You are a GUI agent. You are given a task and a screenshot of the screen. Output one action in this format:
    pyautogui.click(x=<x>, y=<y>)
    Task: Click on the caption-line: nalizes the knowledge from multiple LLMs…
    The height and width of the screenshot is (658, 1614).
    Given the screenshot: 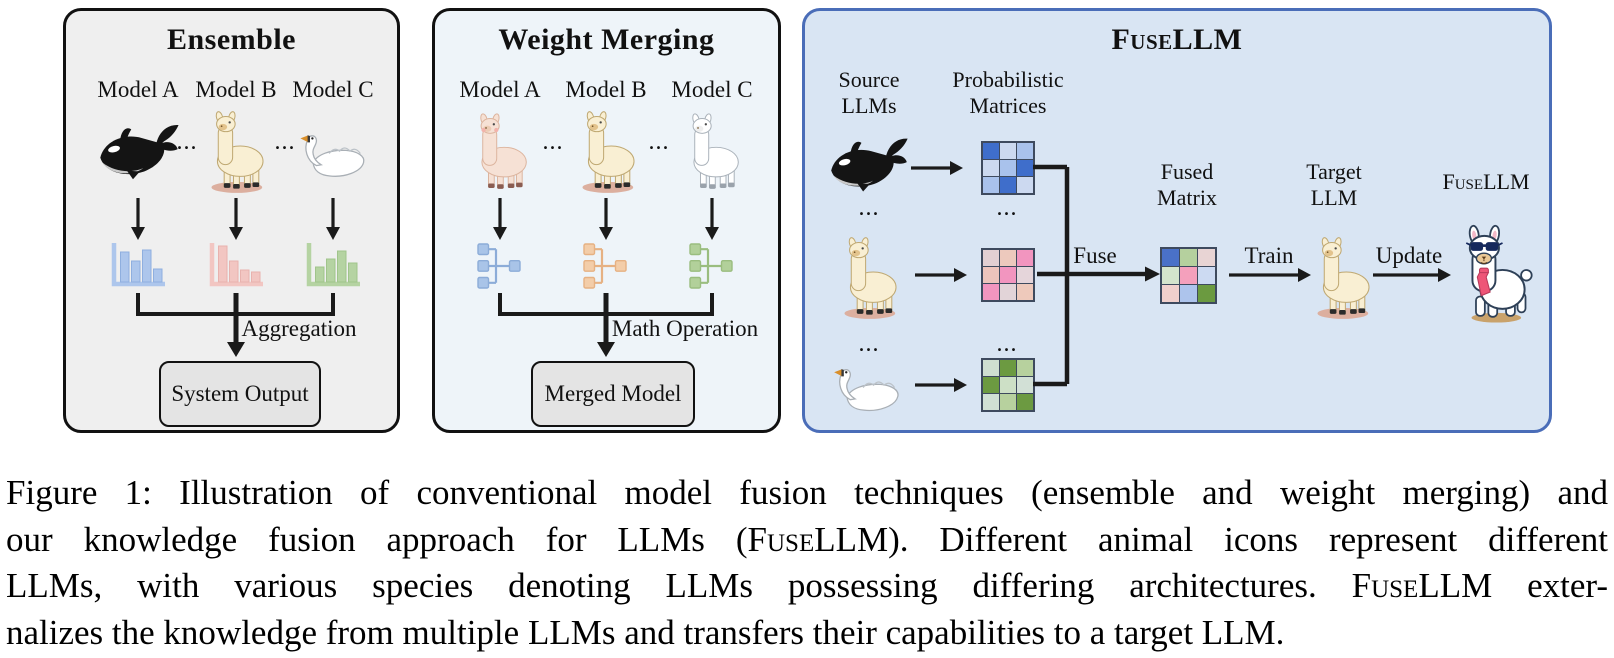 What is the action you would take?
    pyautogui.click(x=807, y=633)
    